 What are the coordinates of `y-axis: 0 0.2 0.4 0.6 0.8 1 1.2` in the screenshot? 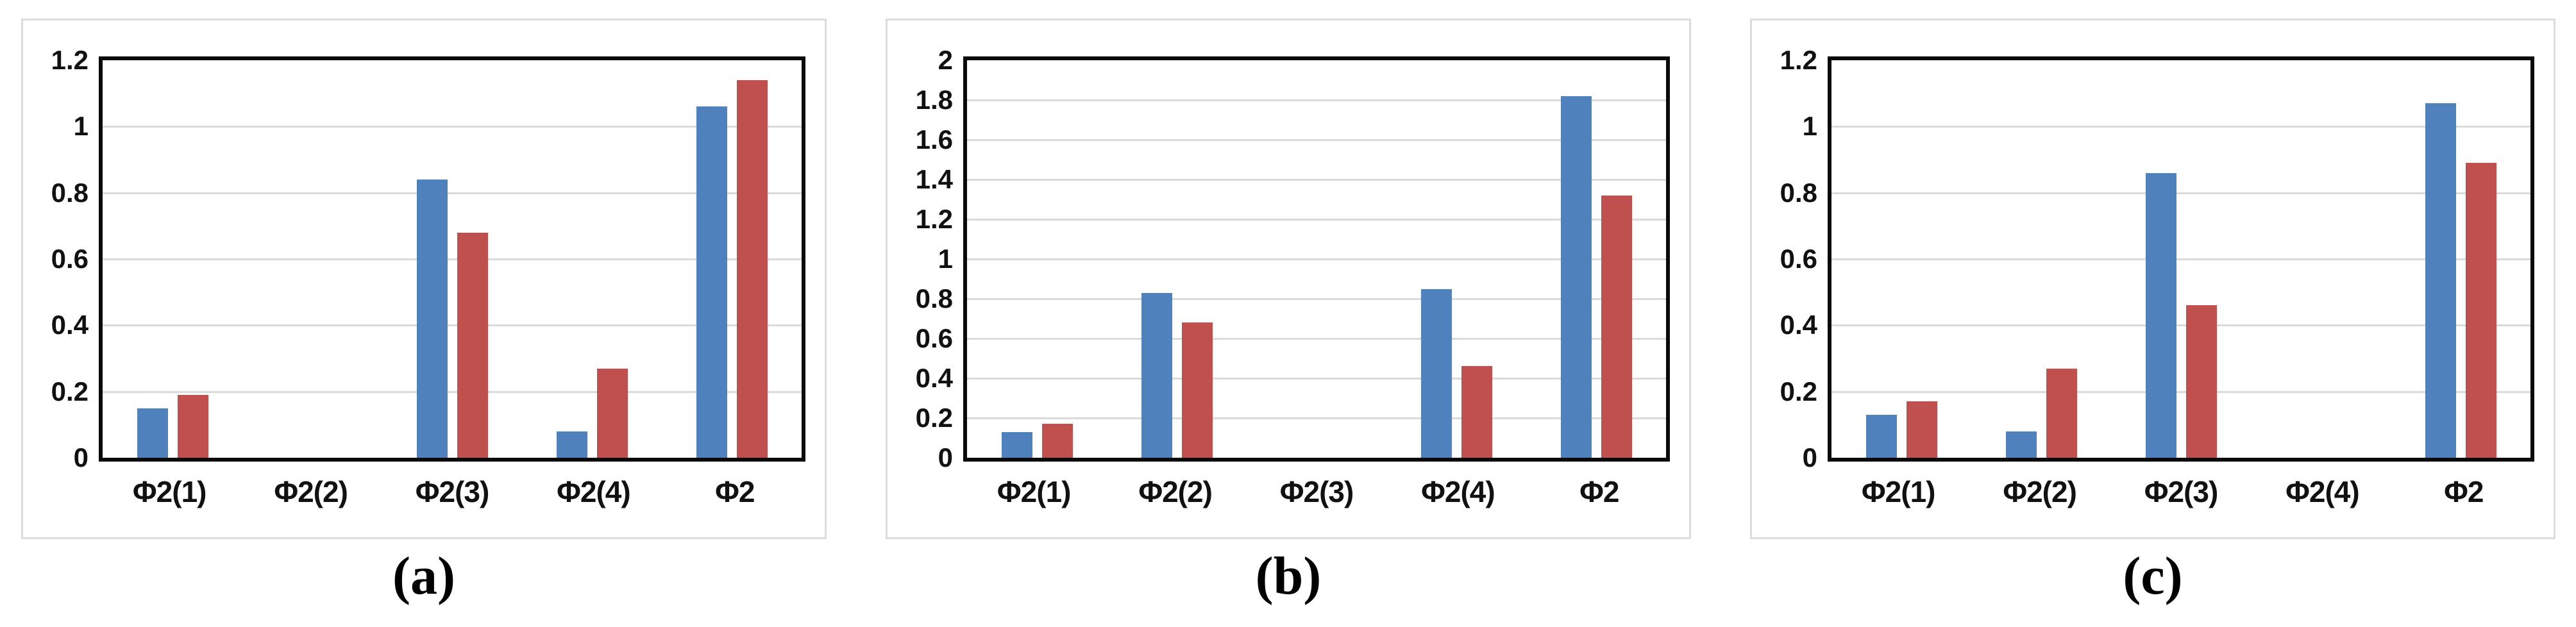 It's located at (64, 259).